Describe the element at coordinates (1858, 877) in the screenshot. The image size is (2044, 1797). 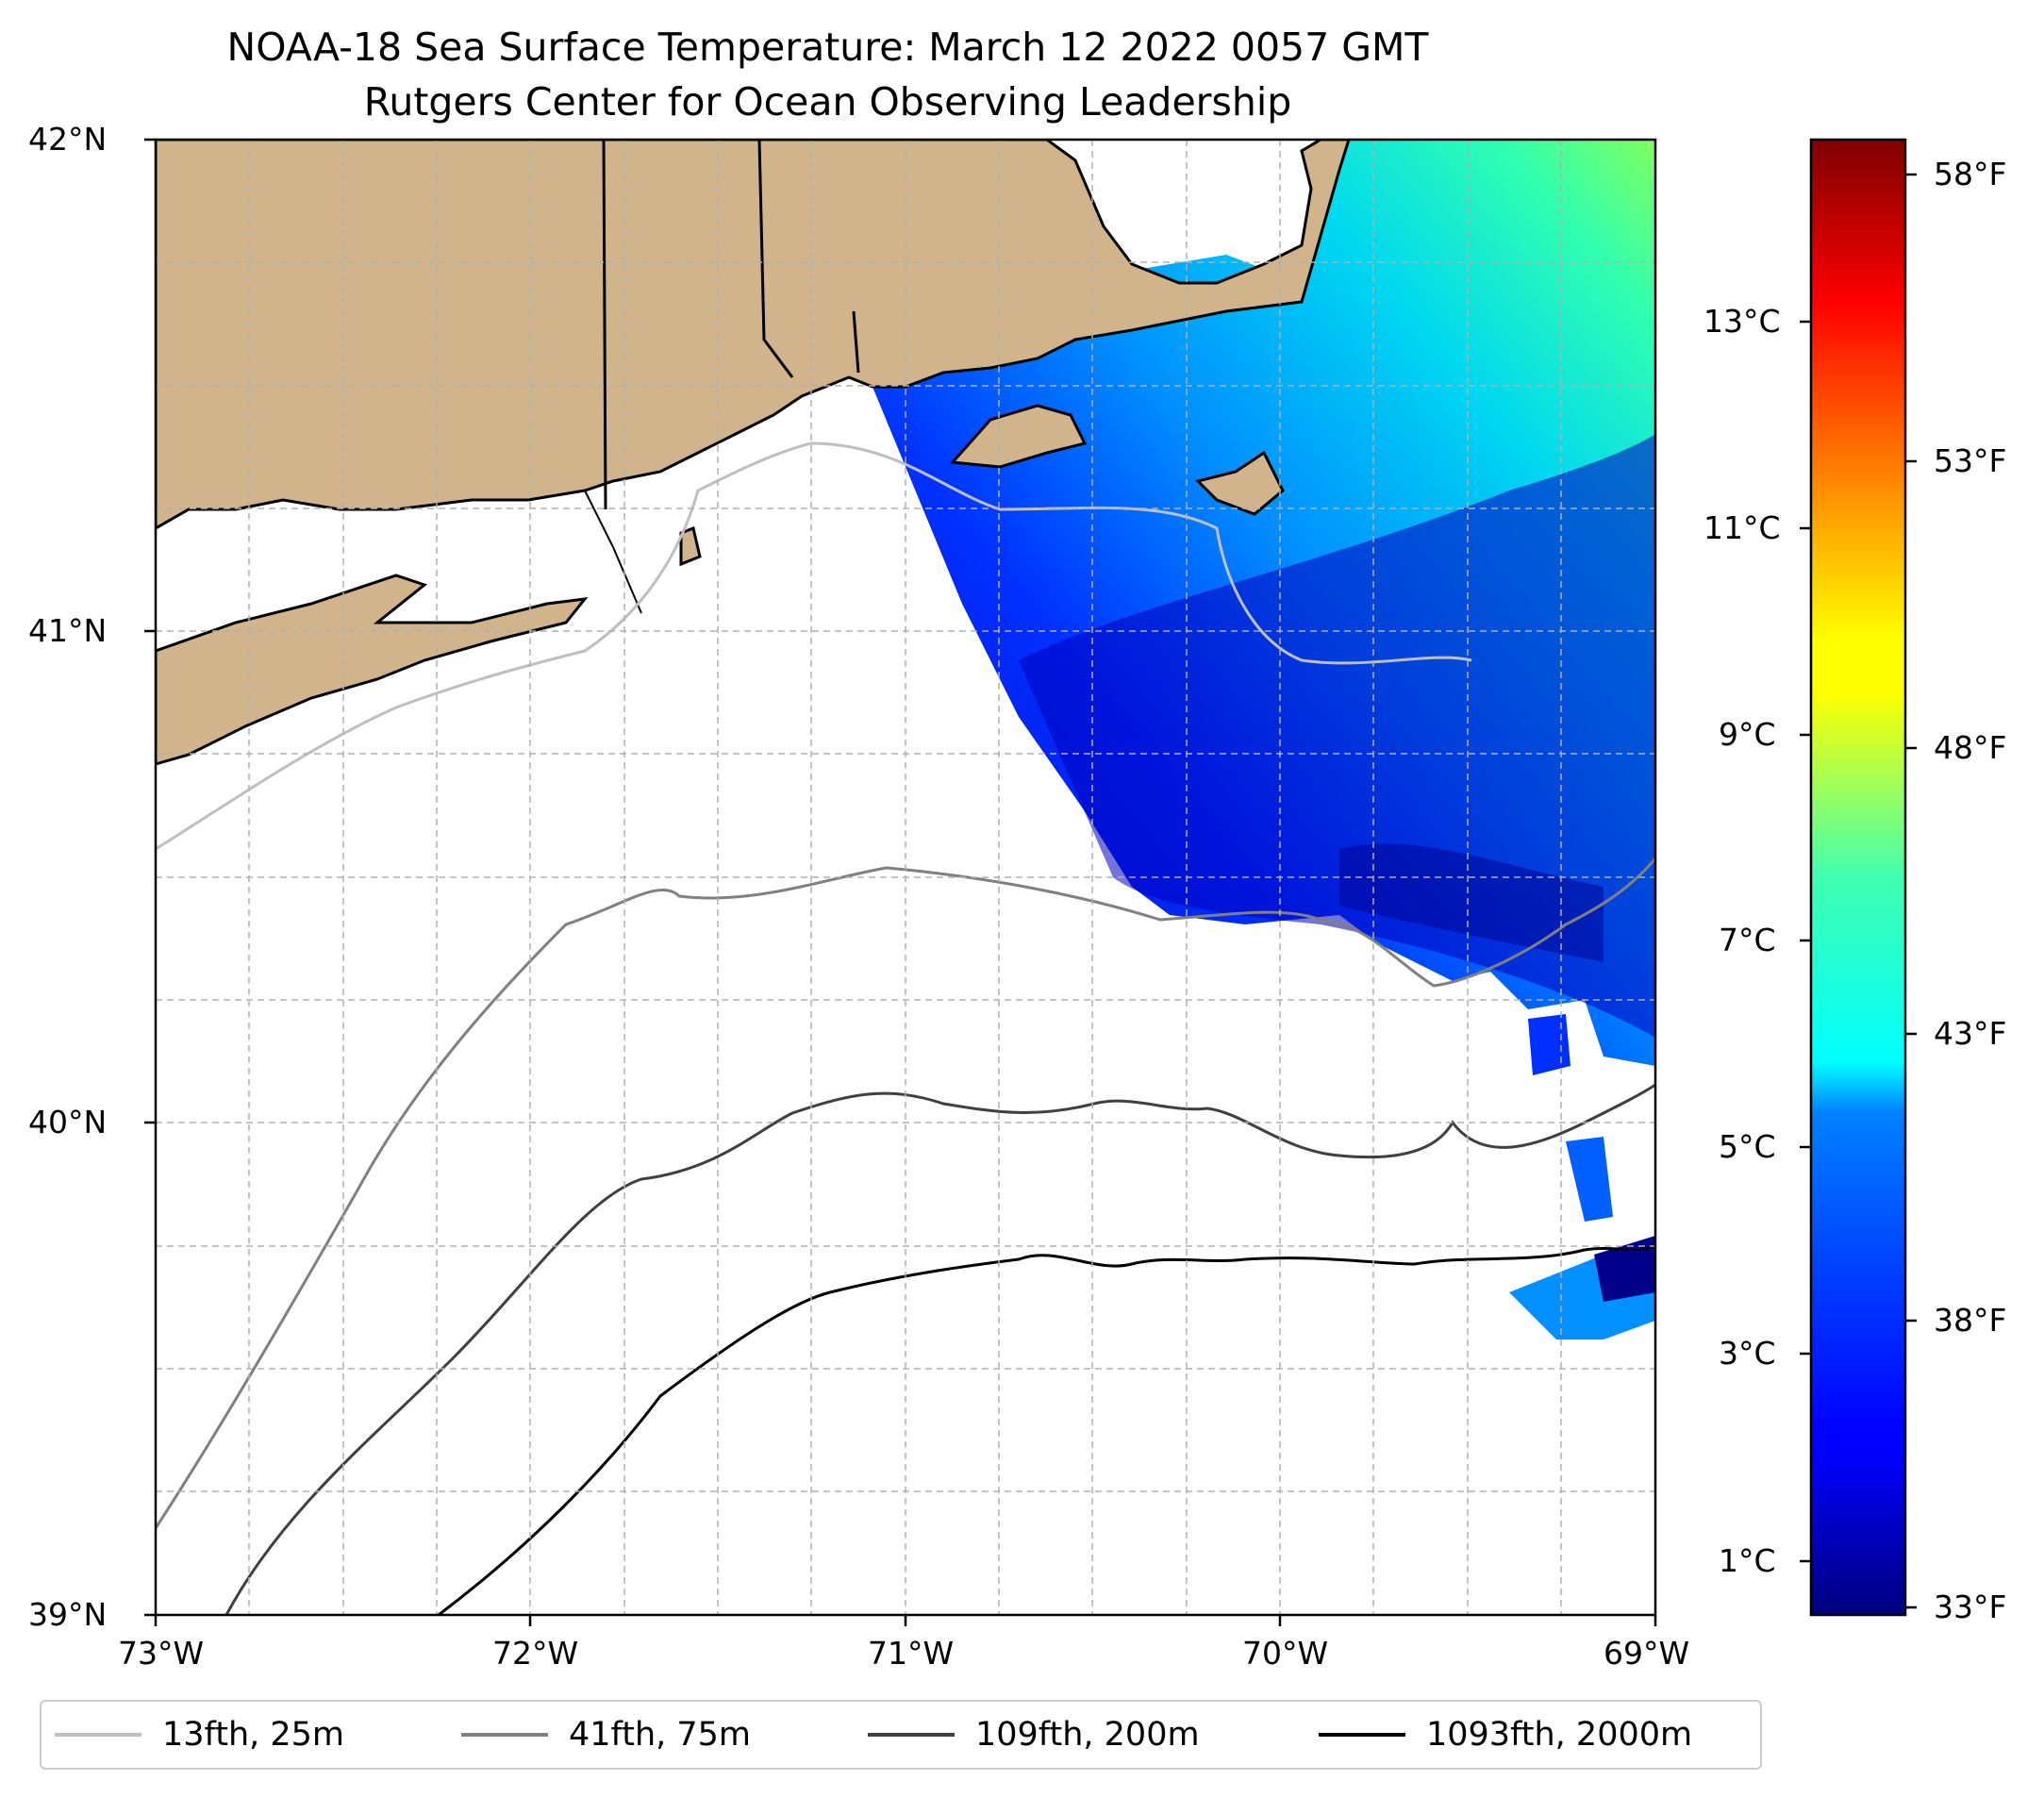
I see `colorbar` at that location.